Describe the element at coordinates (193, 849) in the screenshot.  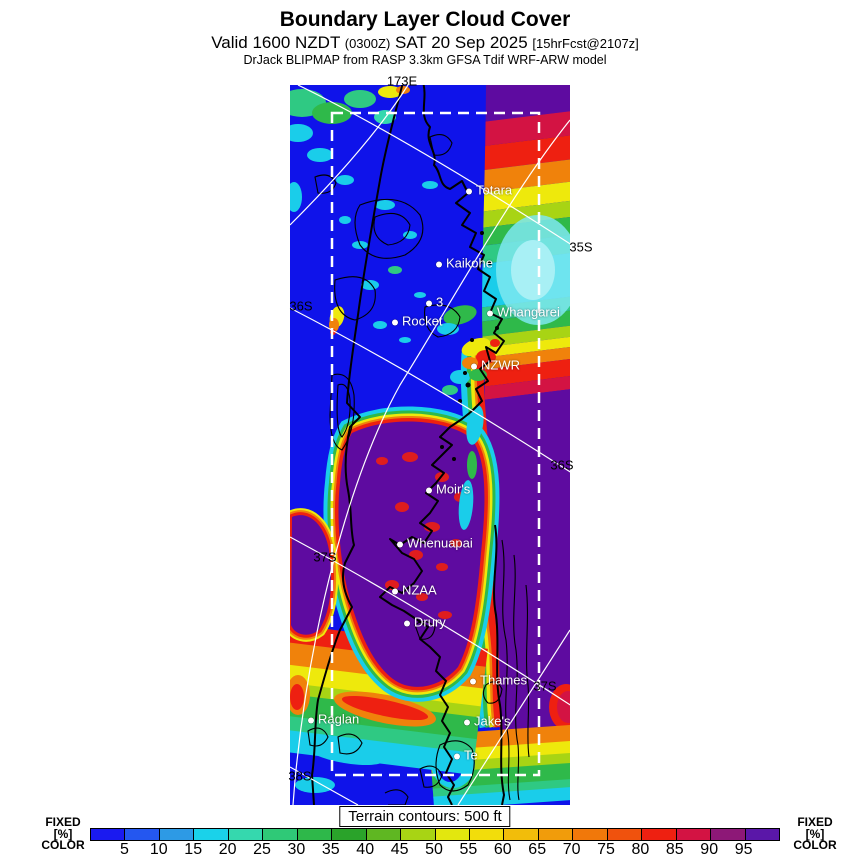
I see `colorbar-tick-label: 15` at that location.